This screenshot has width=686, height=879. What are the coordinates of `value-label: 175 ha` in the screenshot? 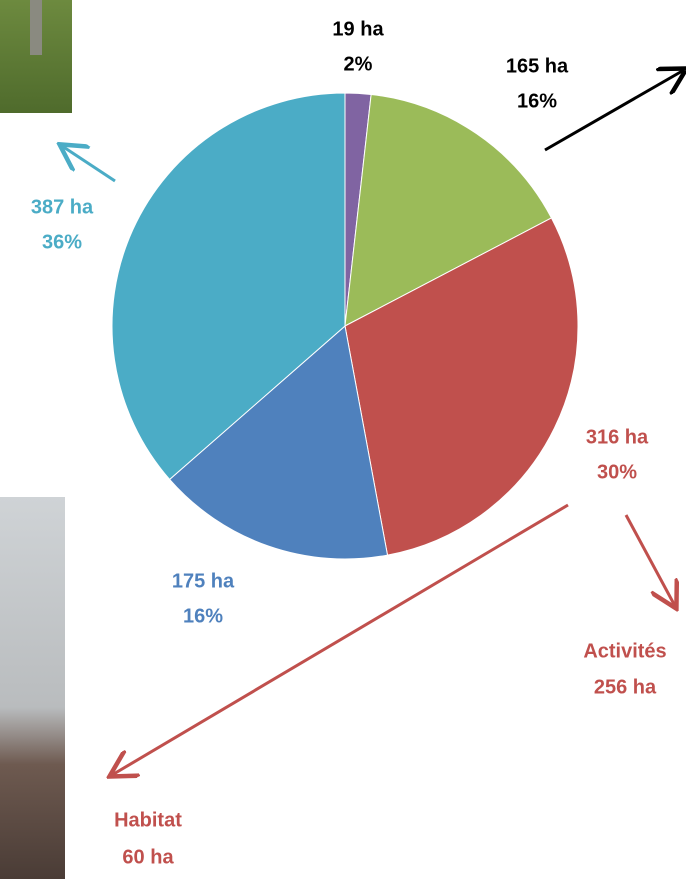 It's located at (203, 581).